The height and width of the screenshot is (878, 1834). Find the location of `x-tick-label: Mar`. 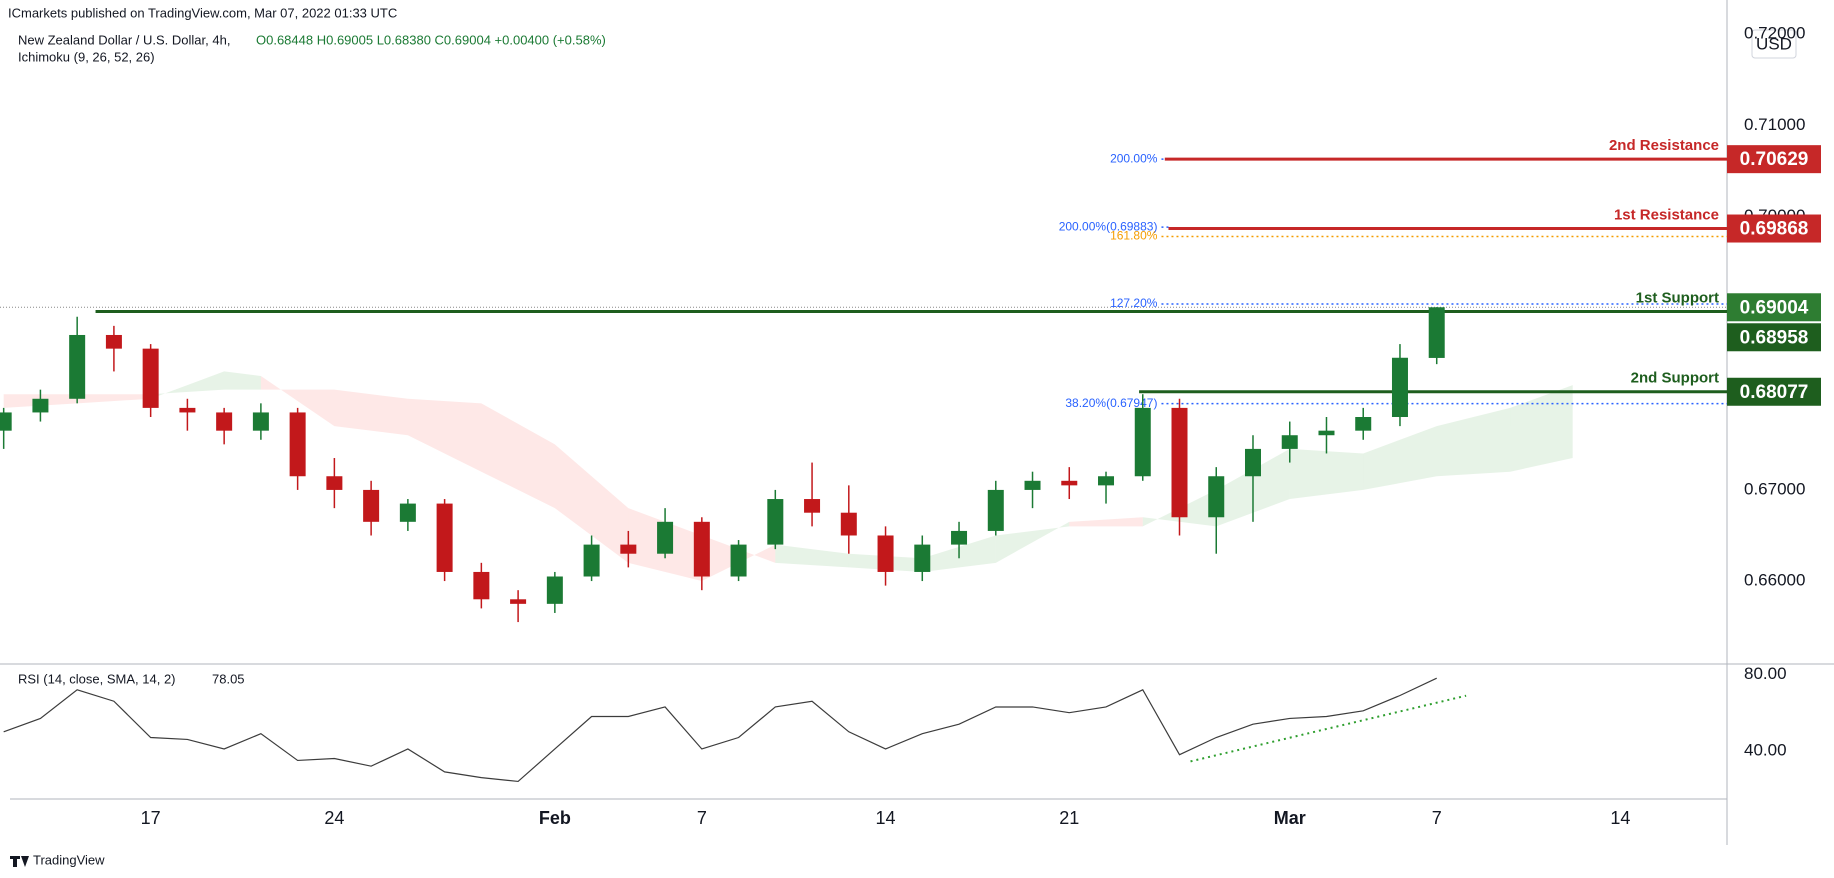

x-tick-label: Mar is located at coordinates (1290, 818).